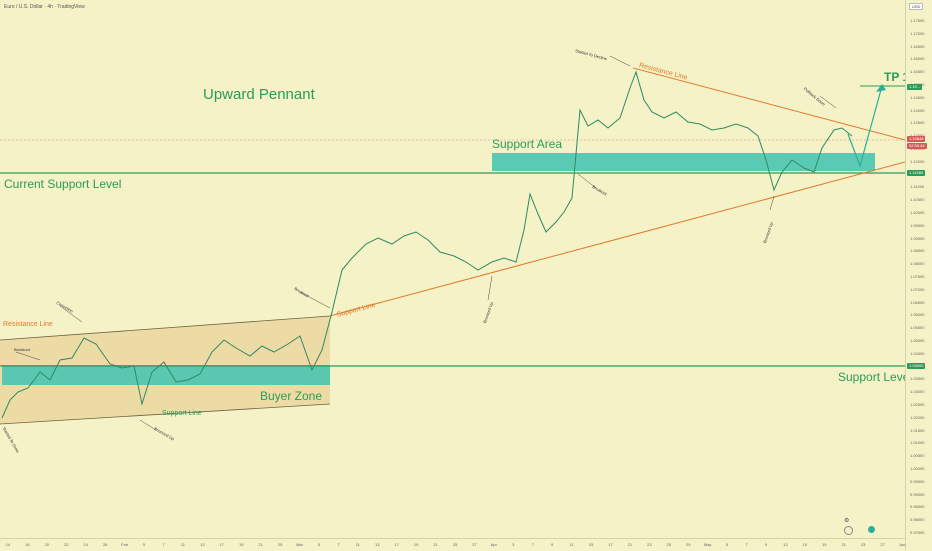 The height and width of the screenshot is (551, 932). I want to click on time-tick: Feb, so click(125, 544).